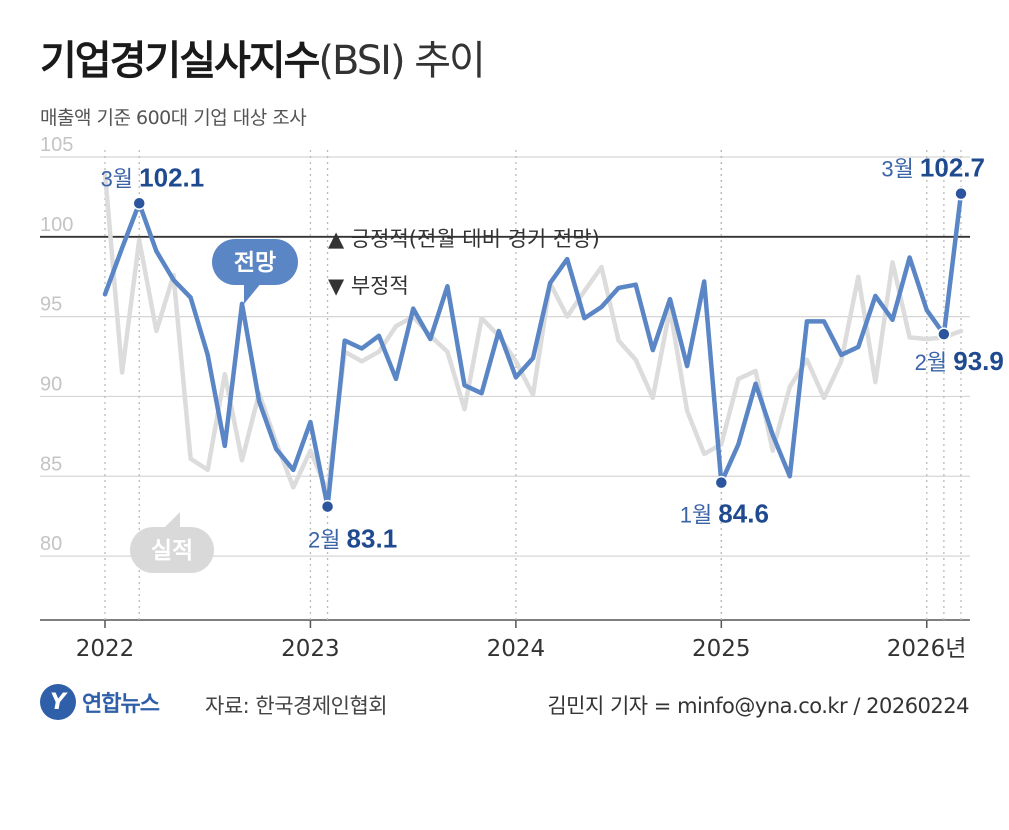  I want to click on source-text: 자료: 한국경제인협회, so click(296, 706).